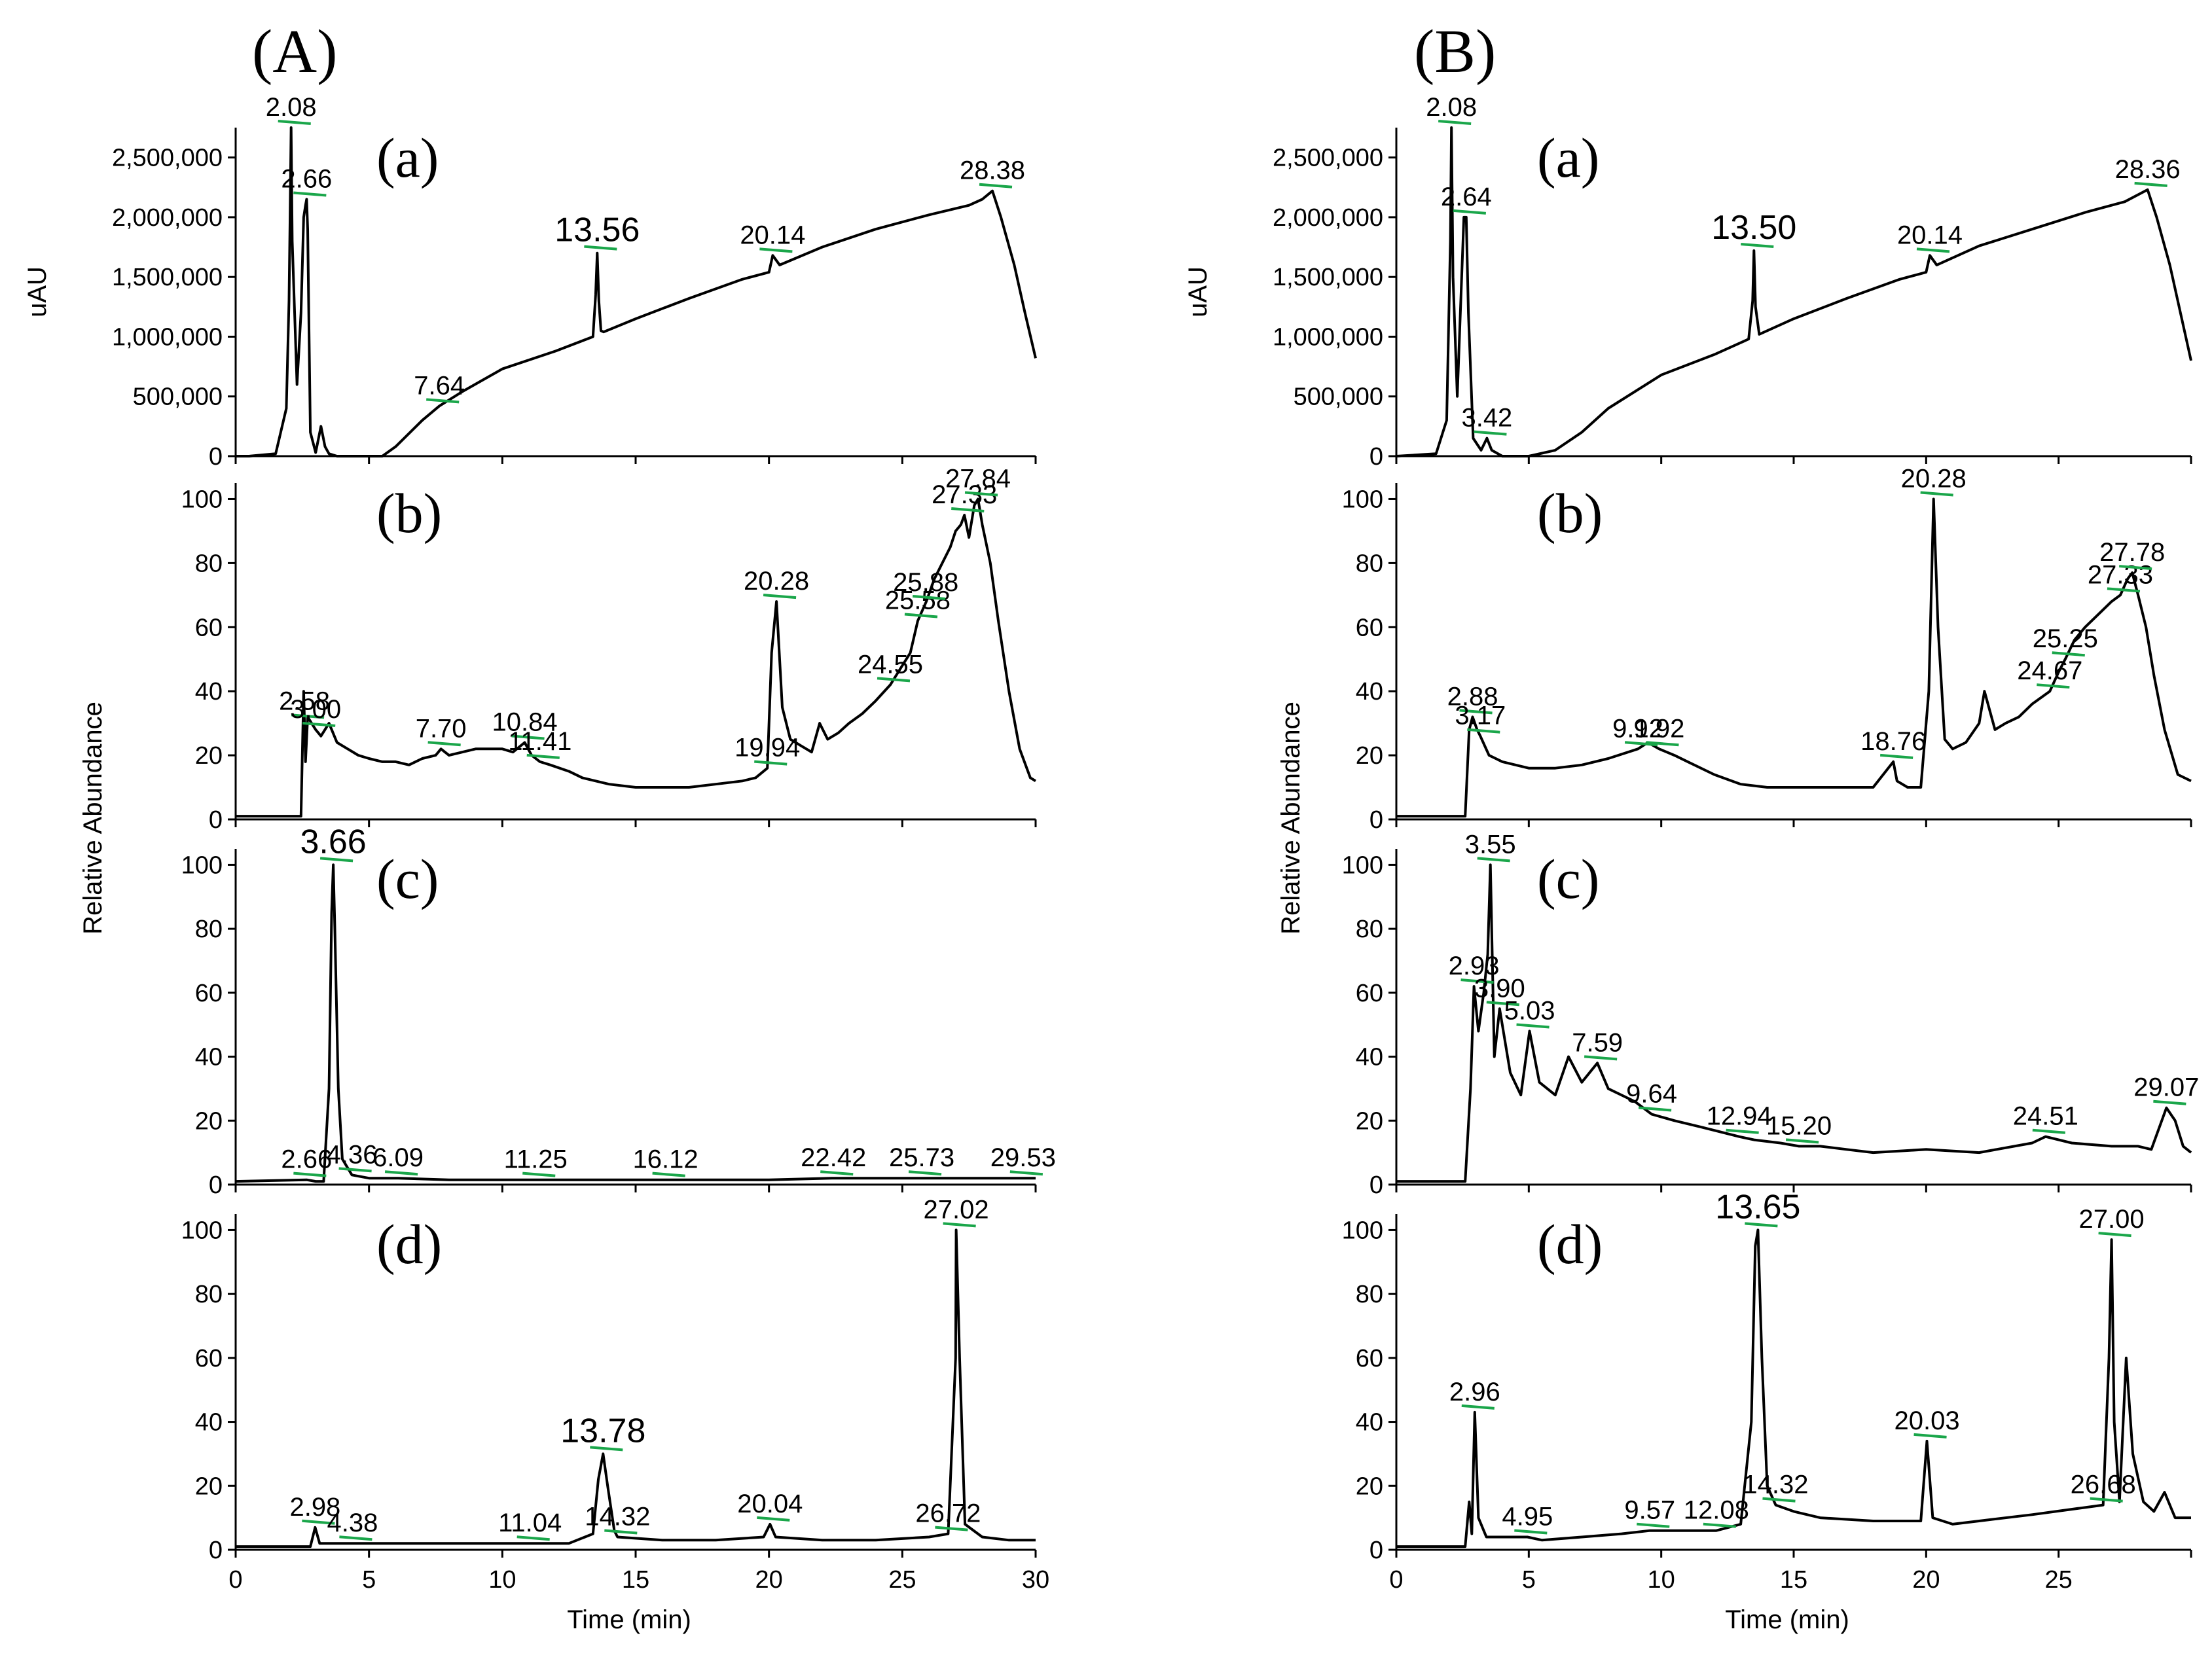  I want to click on trace-b-a, so click(1794, 291).